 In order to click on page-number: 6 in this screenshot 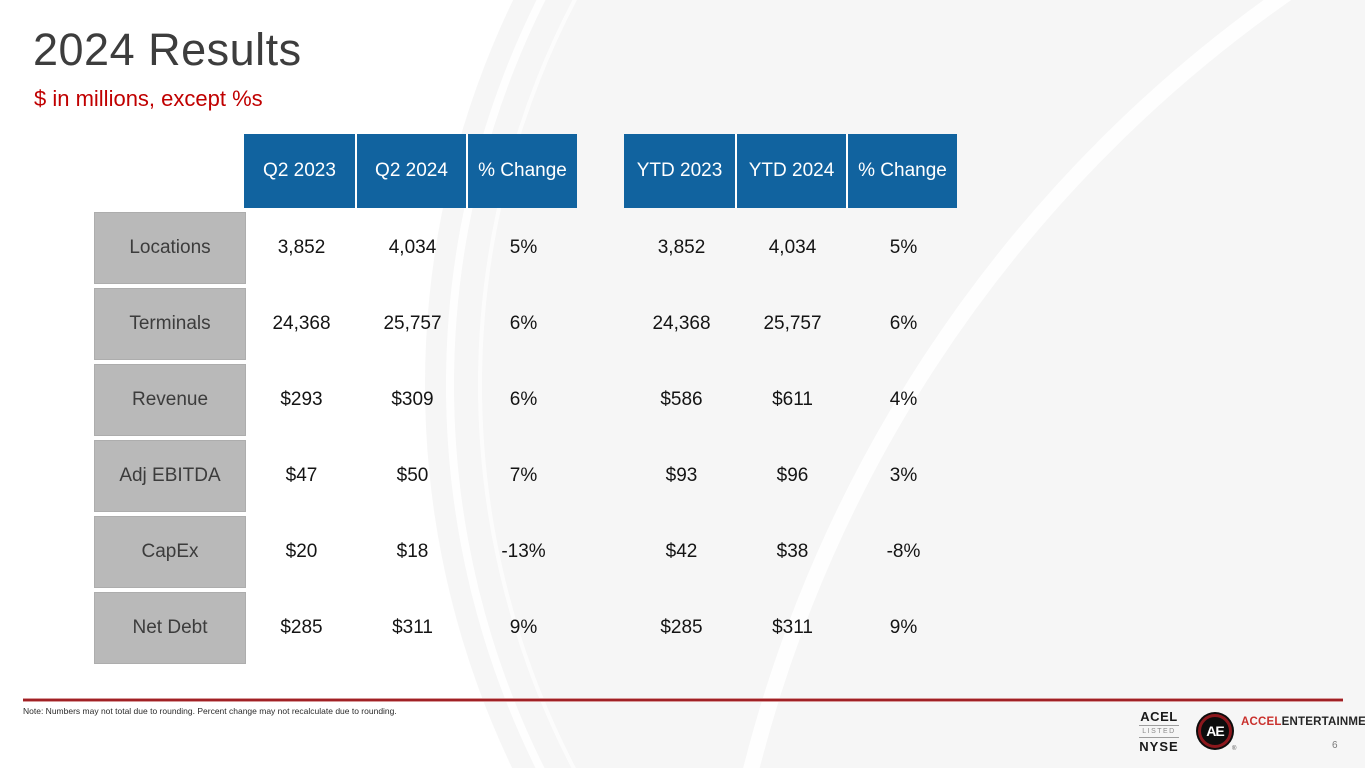, I will do `click(1335, 745)`.